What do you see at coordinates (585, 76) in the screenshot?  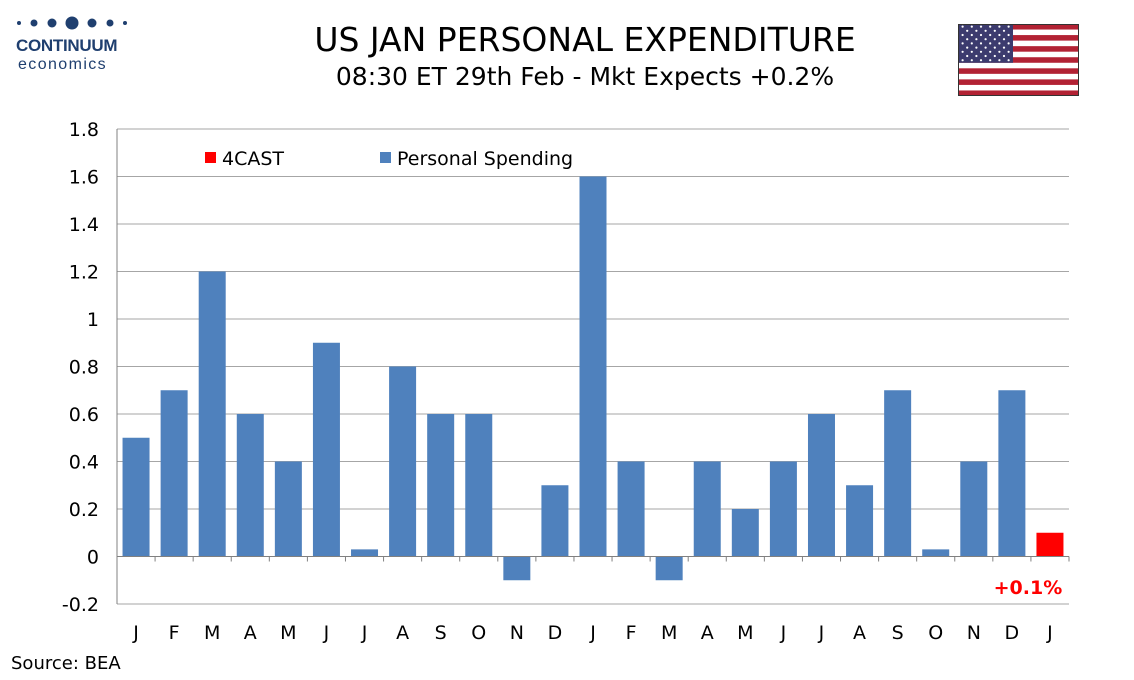 I see `page-subtitle: 08:30 ET 29th Feb - Mkt Expects +0.2%` at bounding box center [585, 76].